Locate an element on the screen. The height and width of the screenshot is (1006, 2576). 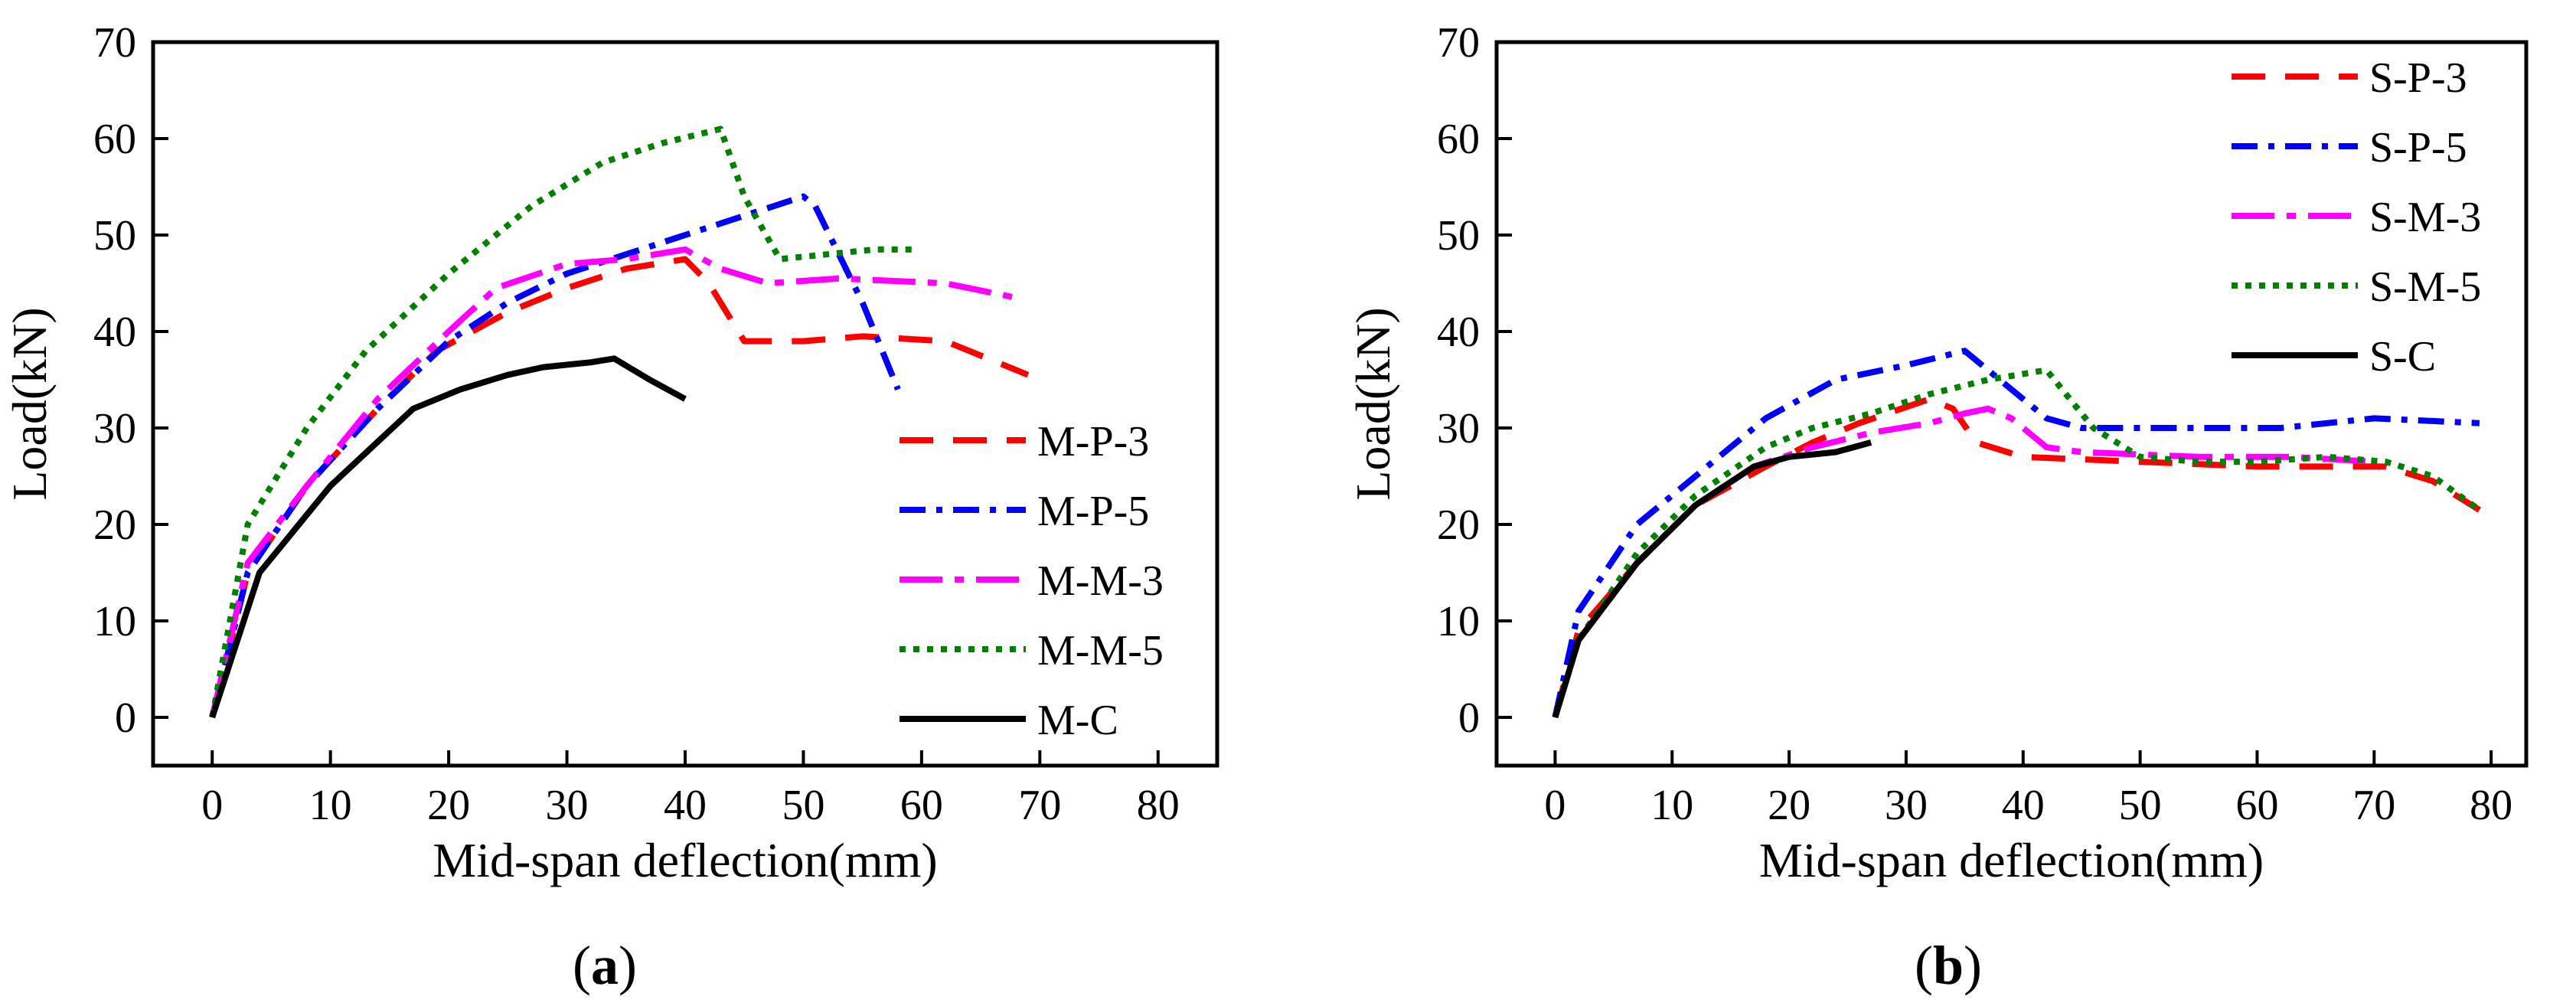
series-line-m-c is located at coordinates (448, 537).